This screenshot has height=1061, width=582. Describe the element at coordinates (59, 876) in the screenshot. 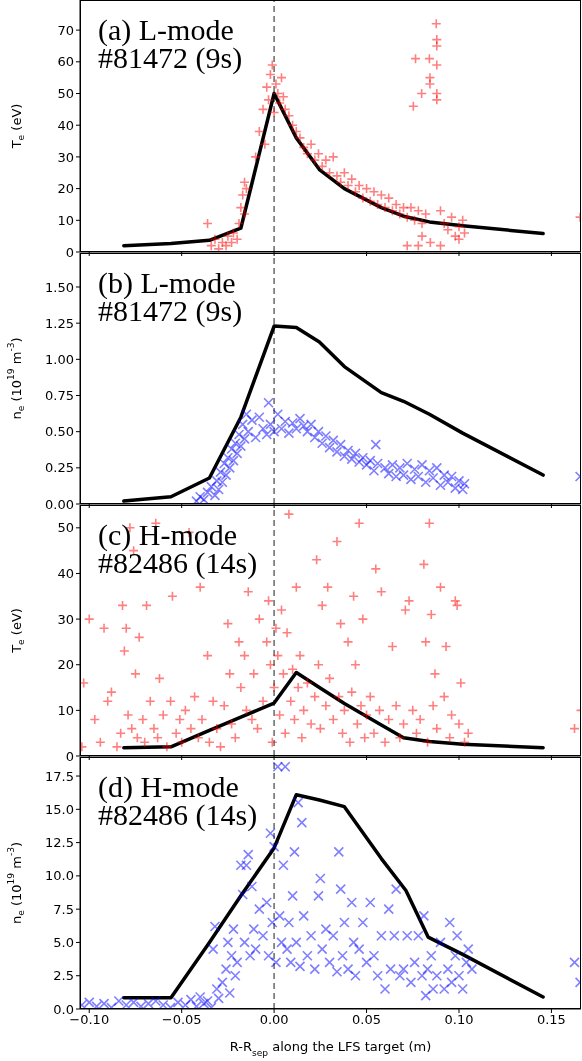

I see `y-tick-label: 10.0` at that location.